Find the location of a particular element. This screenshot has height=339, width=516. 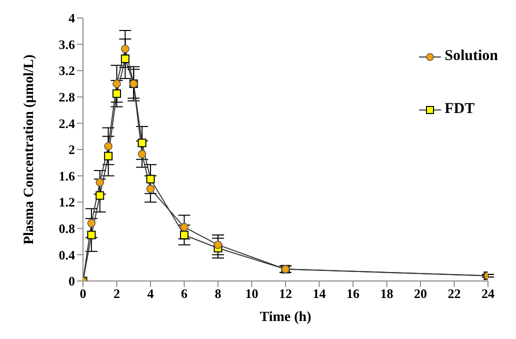

x-tick-label: 18 is located at coordinates (387, 294).